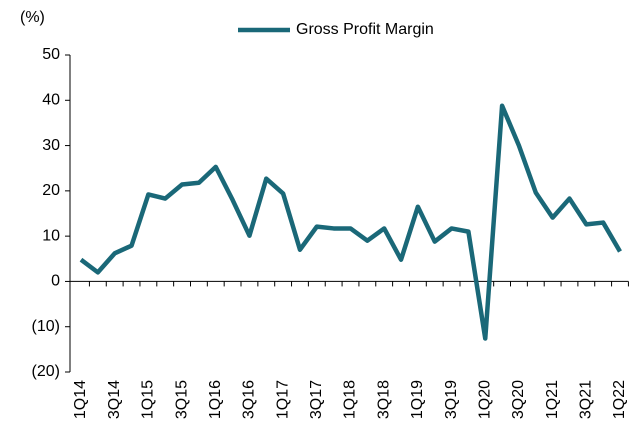  What do you see at coordinates (365, 29) in the screenshot?
I see `legend-label: Gross Profit Margin` at bounding box center [365, 29].